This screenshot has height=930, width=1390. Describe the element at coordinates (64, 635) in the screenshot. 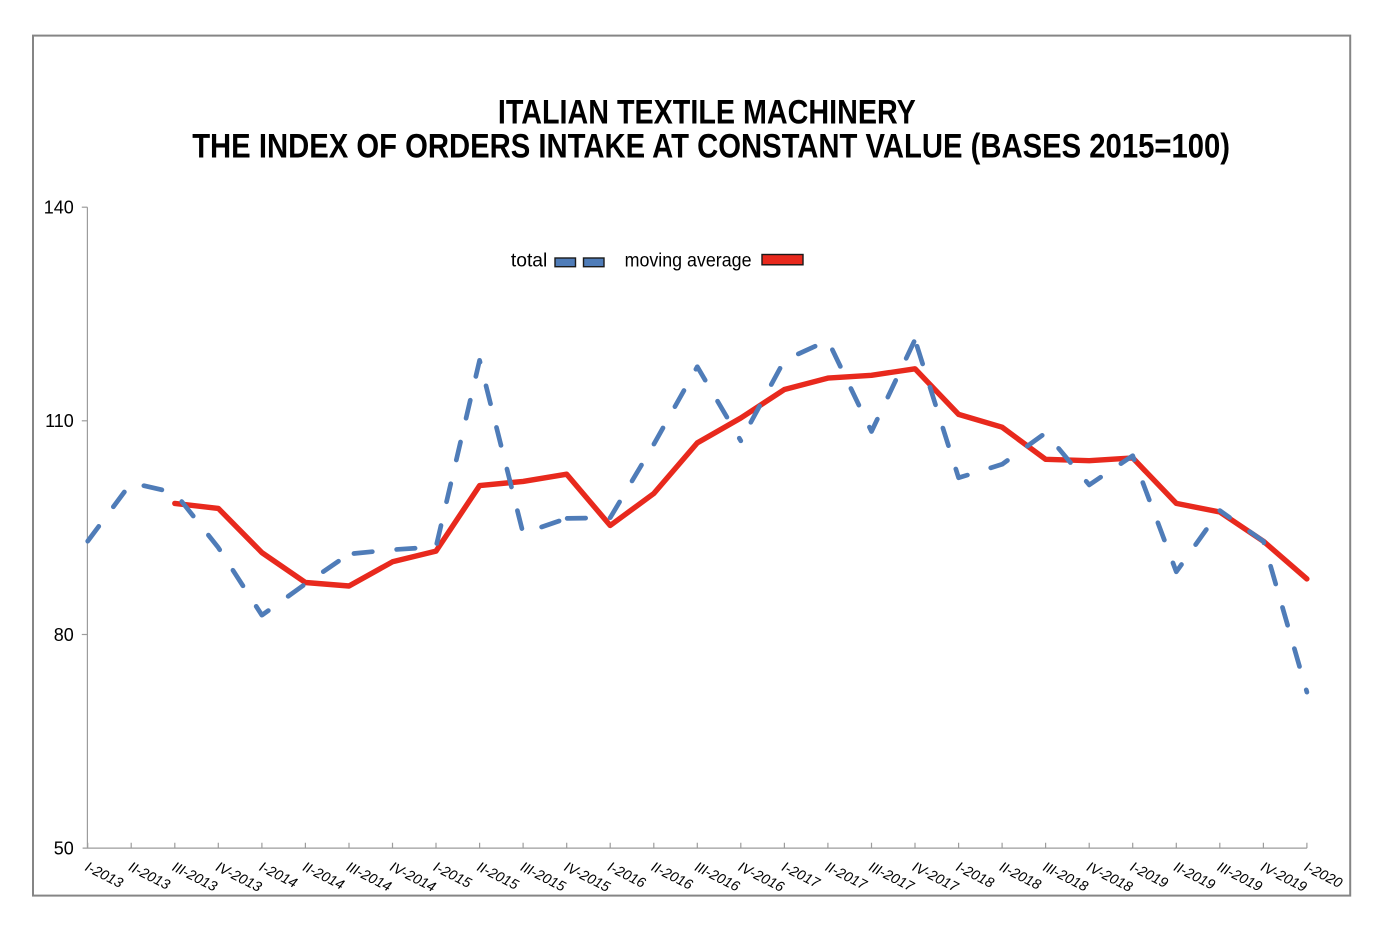

I see `svg-text: 80` at that location.